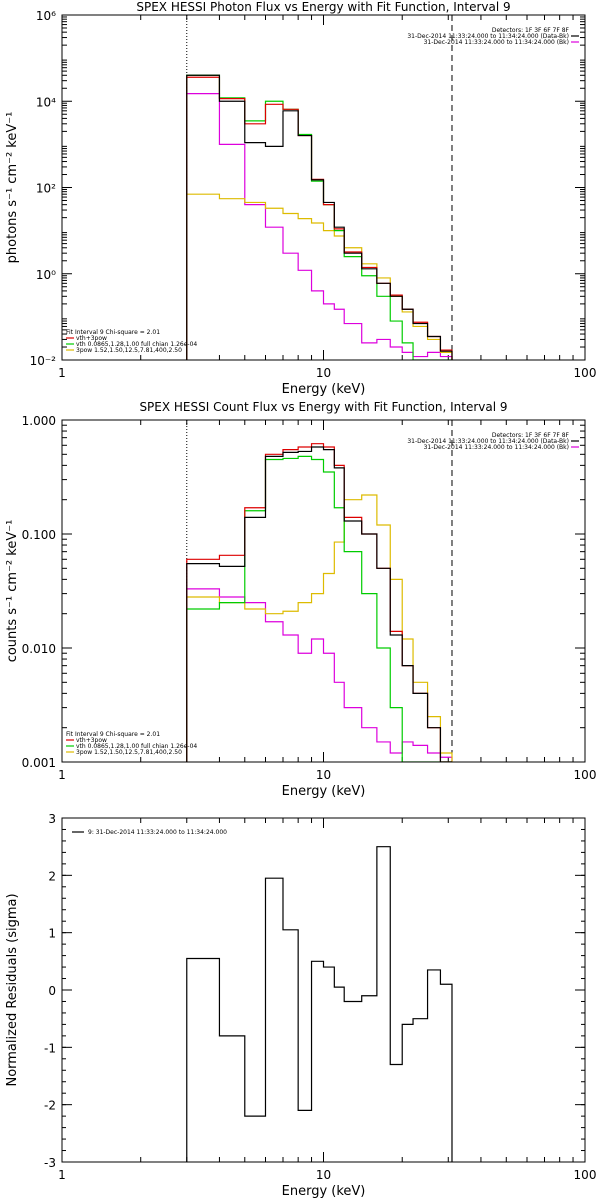  Describe the element at coordinates (52, 934) in the screenshot. I see `y-tick-label: 1` at that location.